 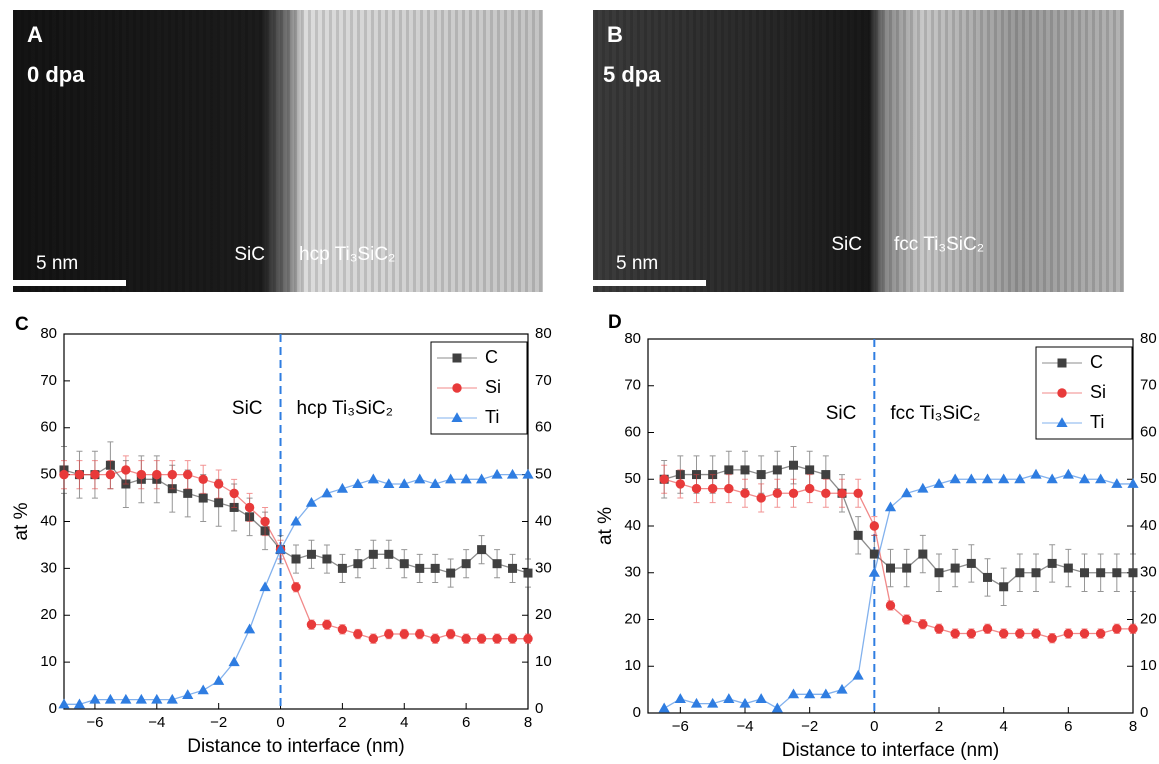 I want to click on y-tick-label: 70, so click(x=632, y=385).